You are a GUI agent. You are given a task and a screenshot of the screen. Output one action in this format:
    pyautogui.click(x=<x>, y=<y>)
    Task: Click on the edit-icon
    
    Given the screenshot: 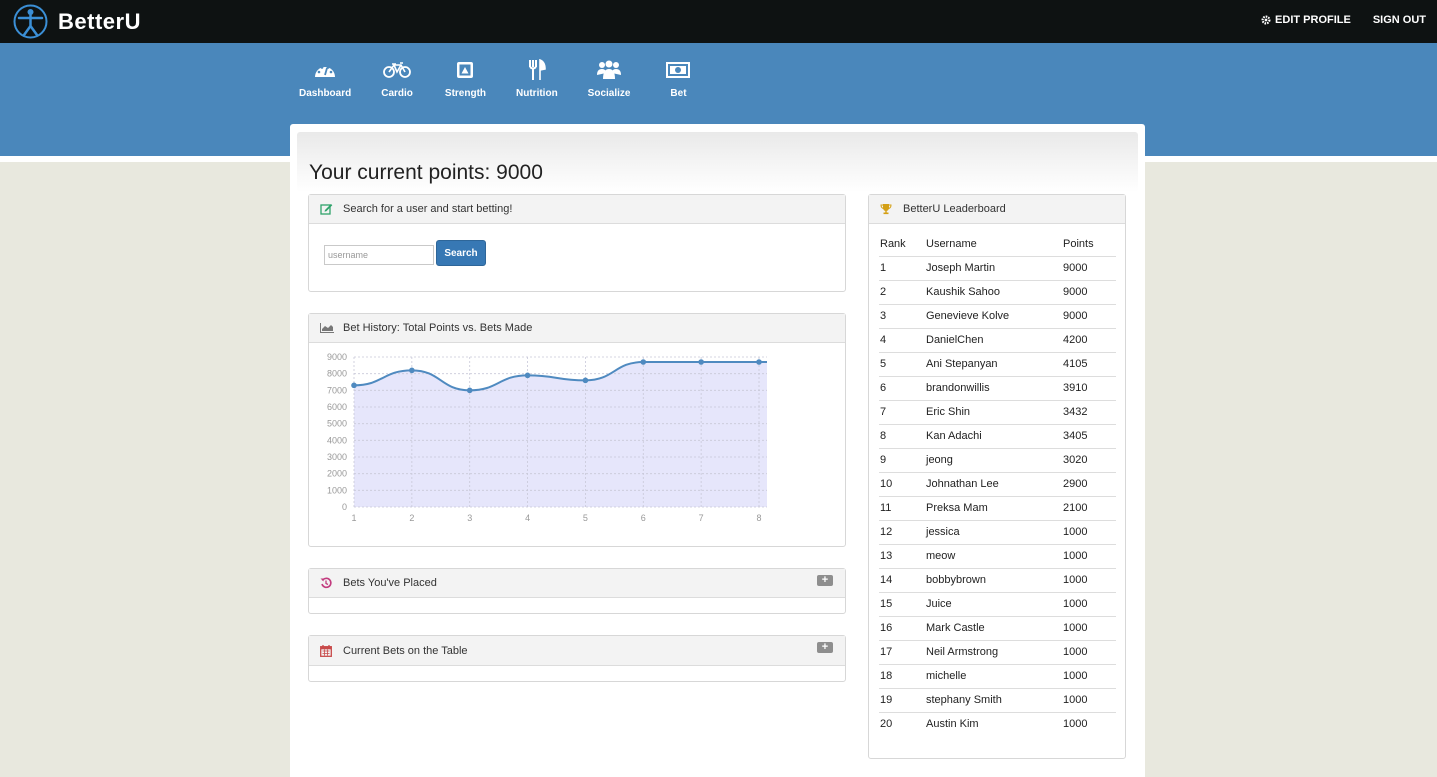 What is the action you would take?
    pyautogui.click(x=327, y=209)
    